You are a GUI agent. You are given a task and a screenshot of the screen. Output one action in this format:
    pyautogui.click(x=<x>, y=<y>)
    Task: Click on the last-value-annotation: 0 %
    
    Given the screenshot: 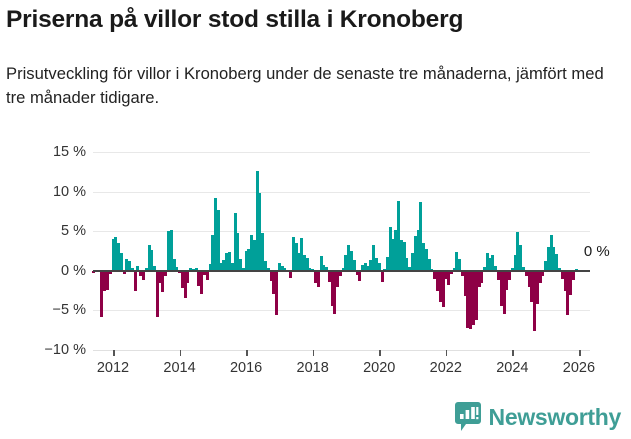 What is the action you would take?
    pyautogui.click(x=596, y=251)
    